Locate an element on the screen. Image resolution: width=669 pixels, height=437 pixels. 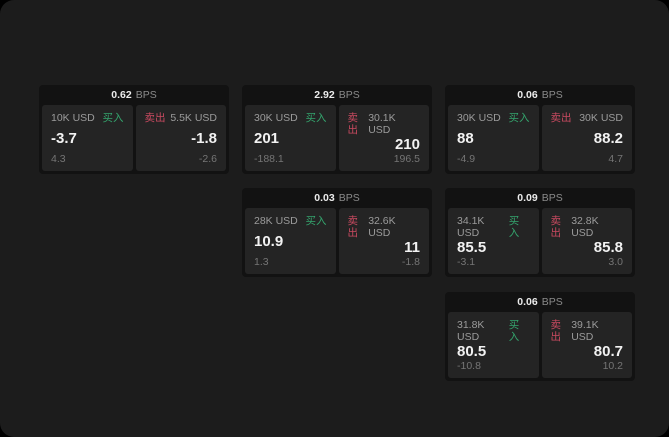
sell-amount: 39.1K USD is located at coordinates (585, 331).